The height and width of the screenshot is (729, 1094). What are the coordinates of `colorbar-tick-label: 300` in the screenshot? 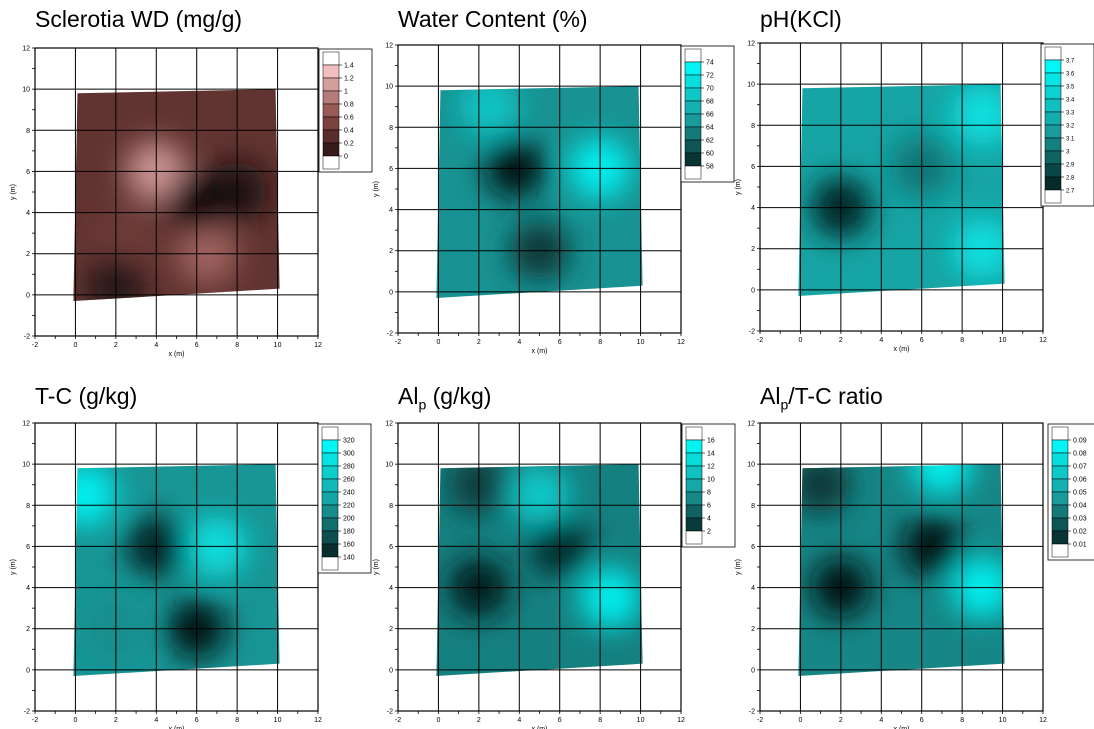 It's located at (349, 454).